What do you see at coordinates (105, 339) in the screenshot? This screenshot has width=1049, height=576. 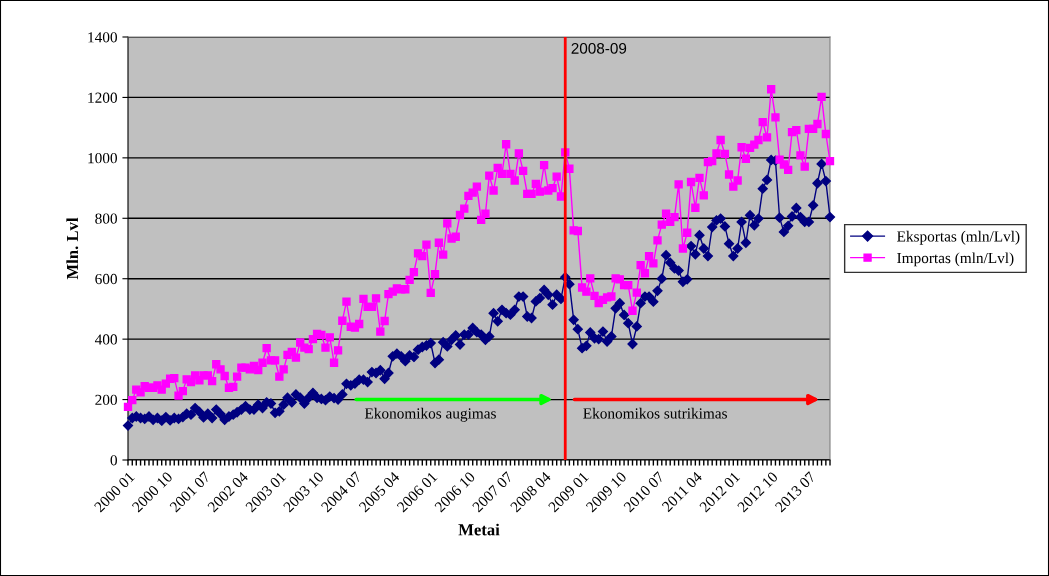 I see `y-tick-label: 400` at bounding box center [105, 339].